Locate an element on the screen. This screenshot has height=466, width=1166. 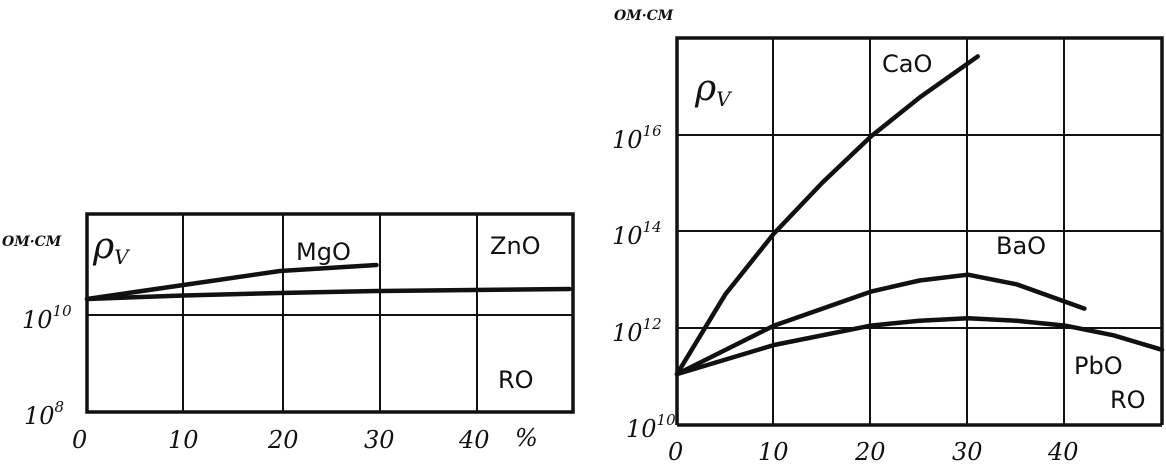
label-pbo: PbO is located at coordinates (1098, 366).